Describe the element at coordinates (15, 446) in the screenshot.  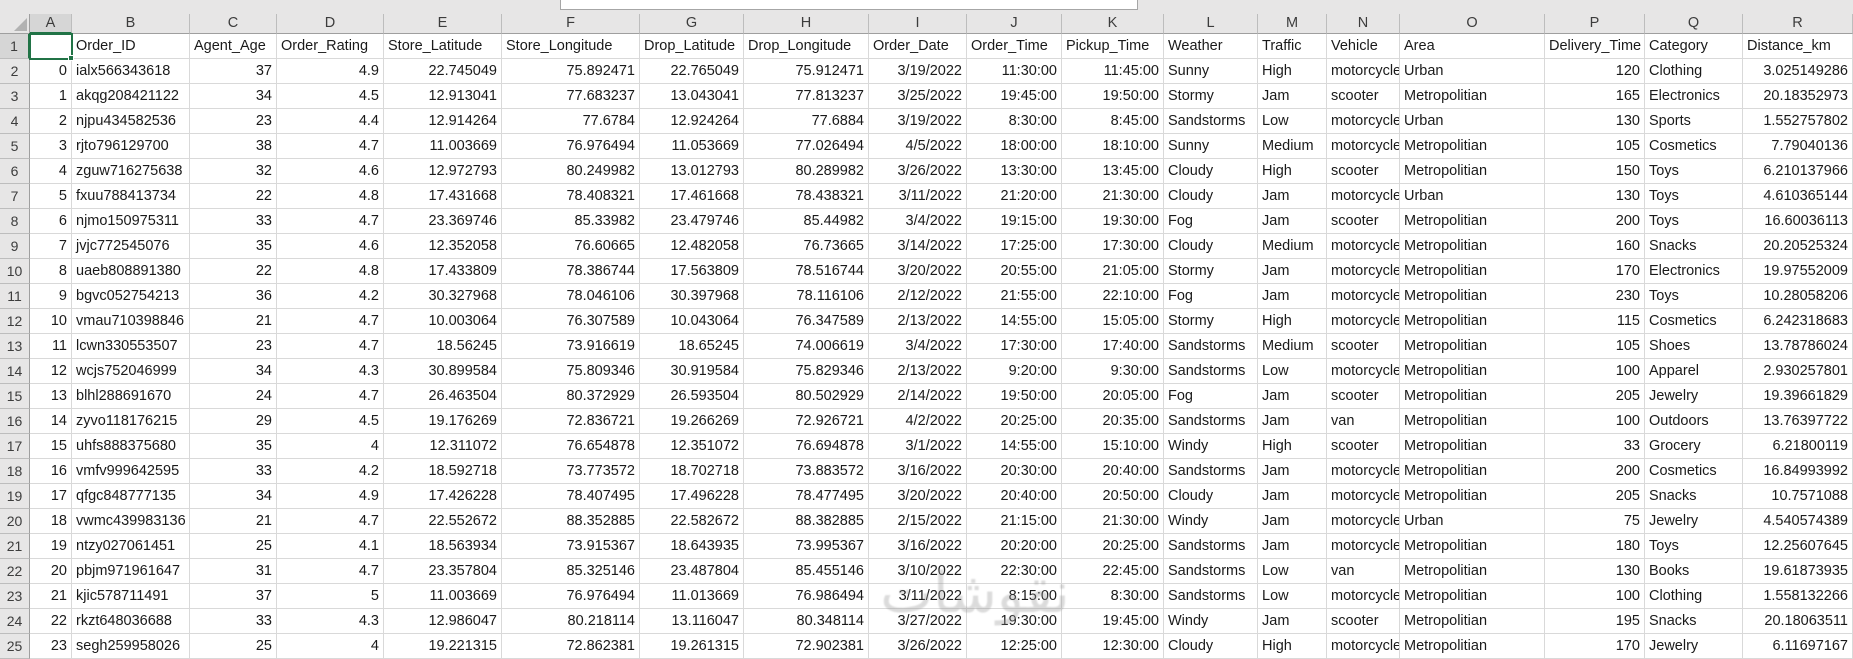
I see `row-header-17: 17` at that location.